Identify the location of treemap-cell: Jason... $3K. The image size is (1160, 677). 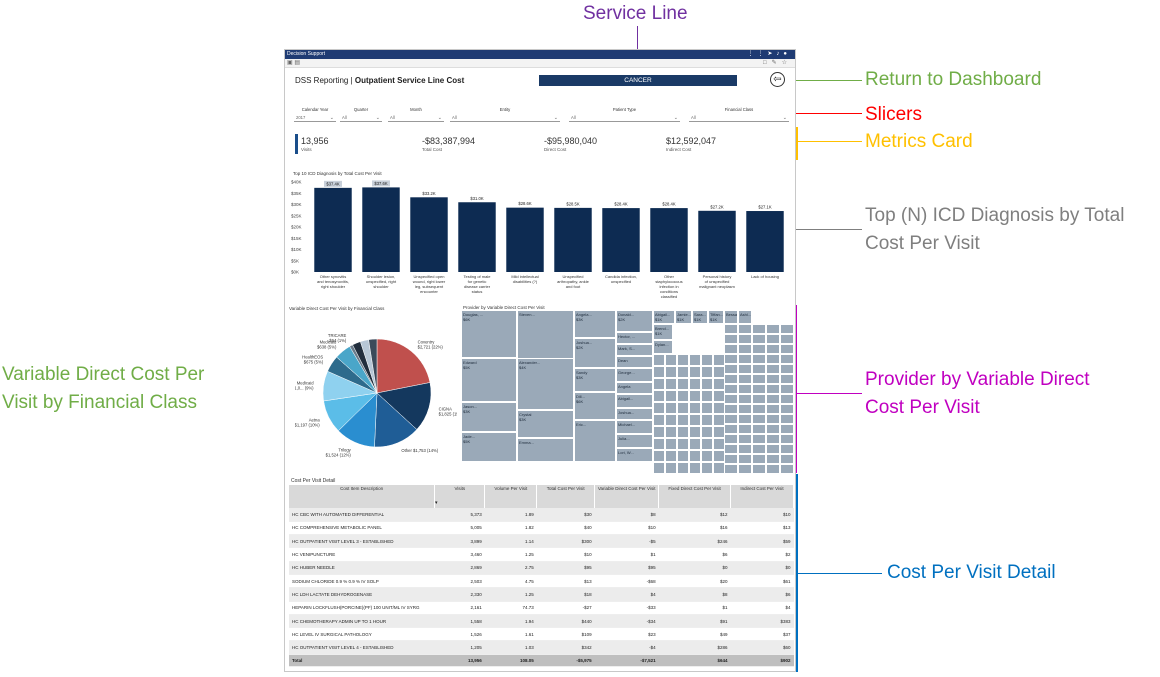
(489, 417).